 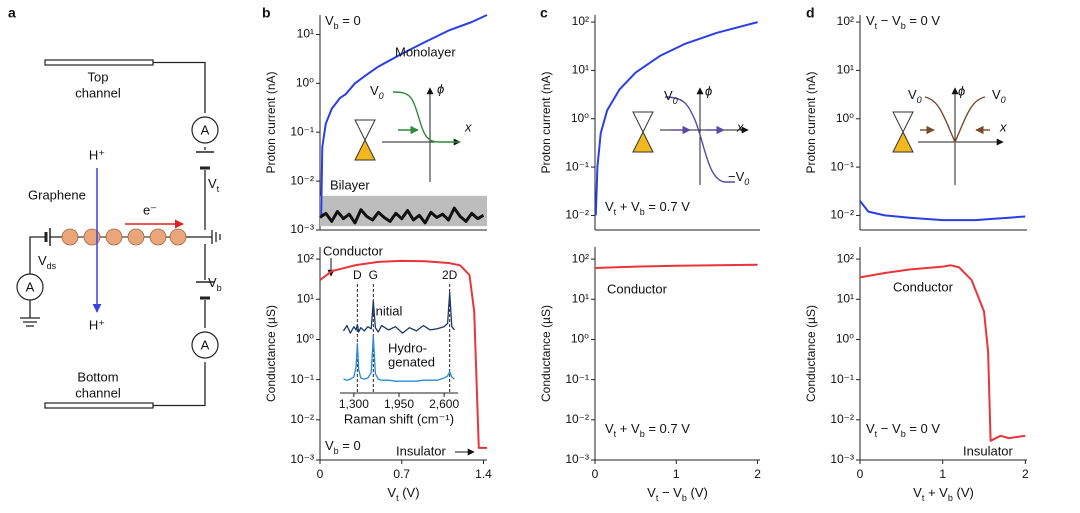 I want to click on annotation-part: = 0 V, so click(x=923, y=428).